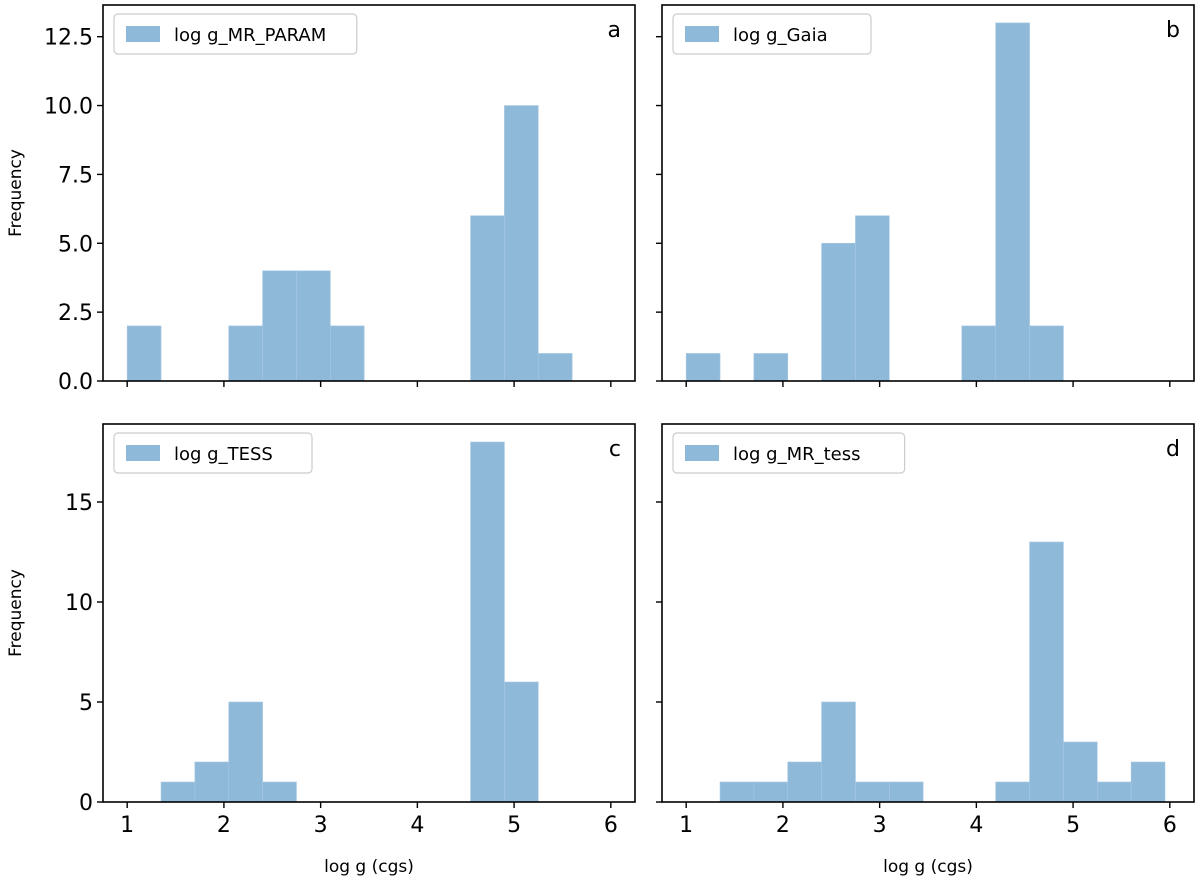 Image resolution: width=1200 pixels, height=885 pixels. I want to click on panel-letter: a, so click(614, 30).